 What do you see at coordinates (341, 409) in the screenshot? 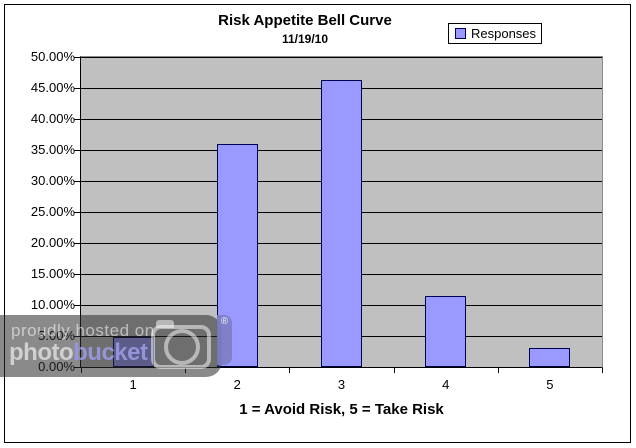
I see `x-axis-title: 1 = Avoid Risk, 5 = Take Risk` at bounding box center [341, 409].